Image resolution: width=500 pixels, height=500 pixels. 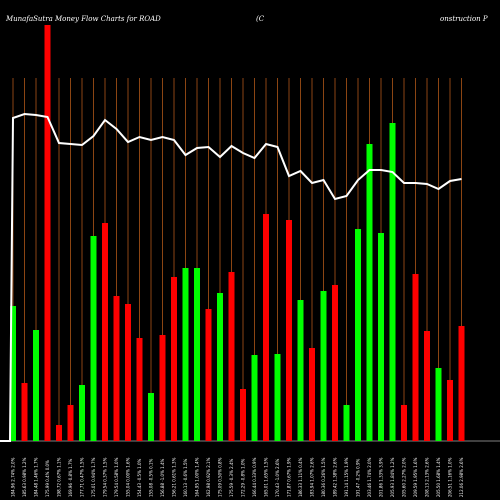 What do you see at coordinates (185, 477) in the screenshot?
I see `x-tick-label: 160.13 -0.6% 1.5%` at bounding box center [185, 477].